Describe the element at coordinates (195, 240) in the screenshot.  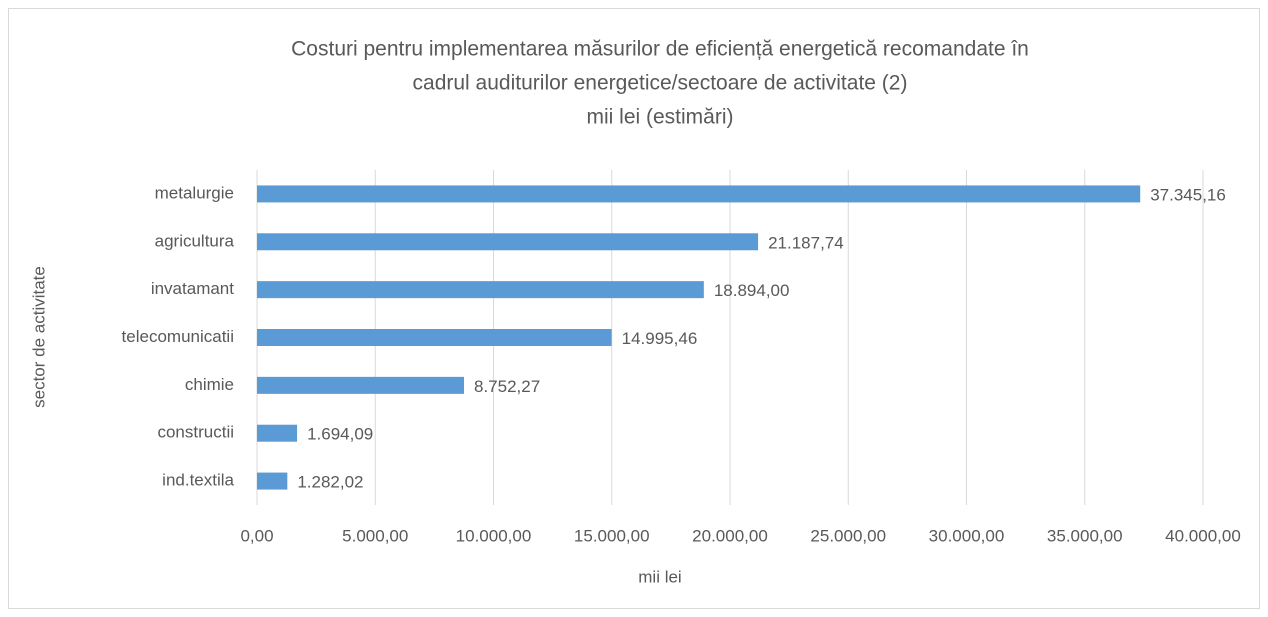
I see `y-tick-label: agricultura` at that location.